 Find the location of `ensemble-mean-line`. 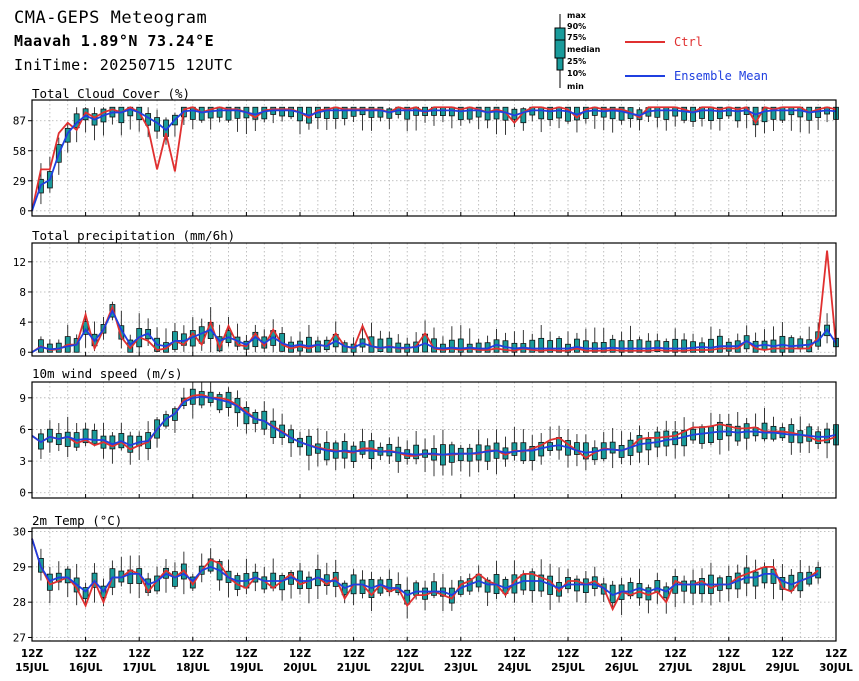

ensemble-mean-line is located at coordinates (434, 160).